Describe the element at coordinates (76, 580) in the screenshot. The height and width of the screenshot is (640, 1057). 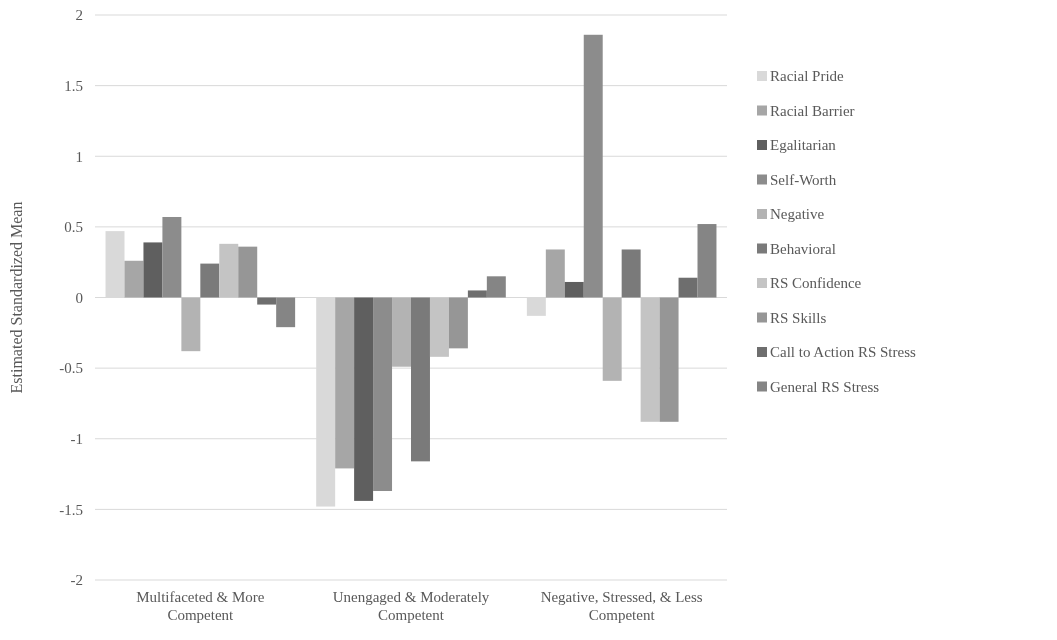
I see `y-tick-label: -2` at that location.